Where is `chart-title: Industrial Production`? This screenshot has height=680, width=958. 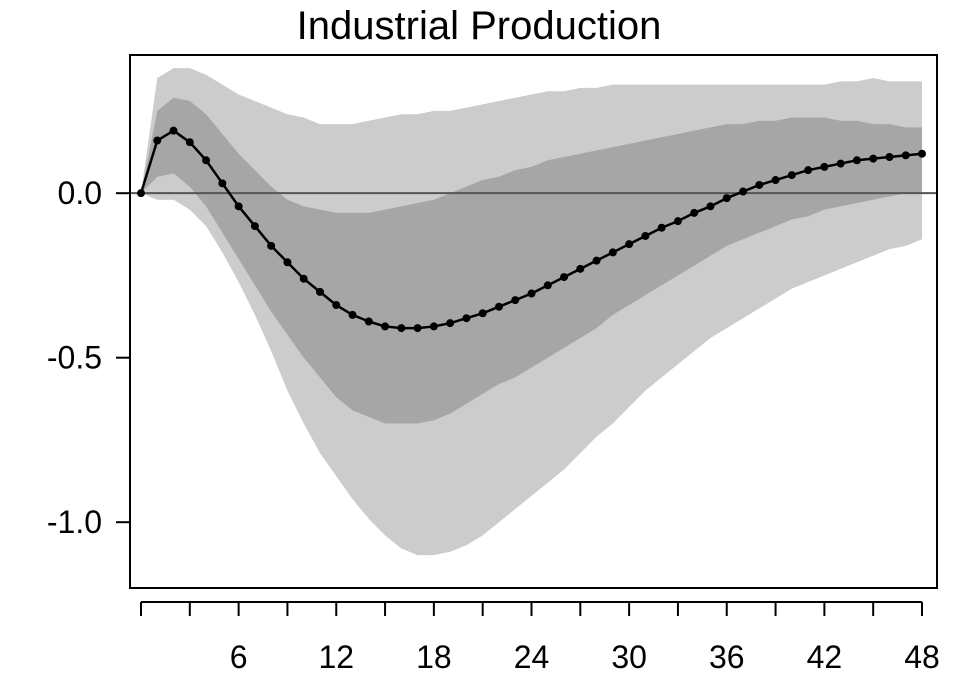
chart-title: Industrial Production is located at coordinates (479, 26).